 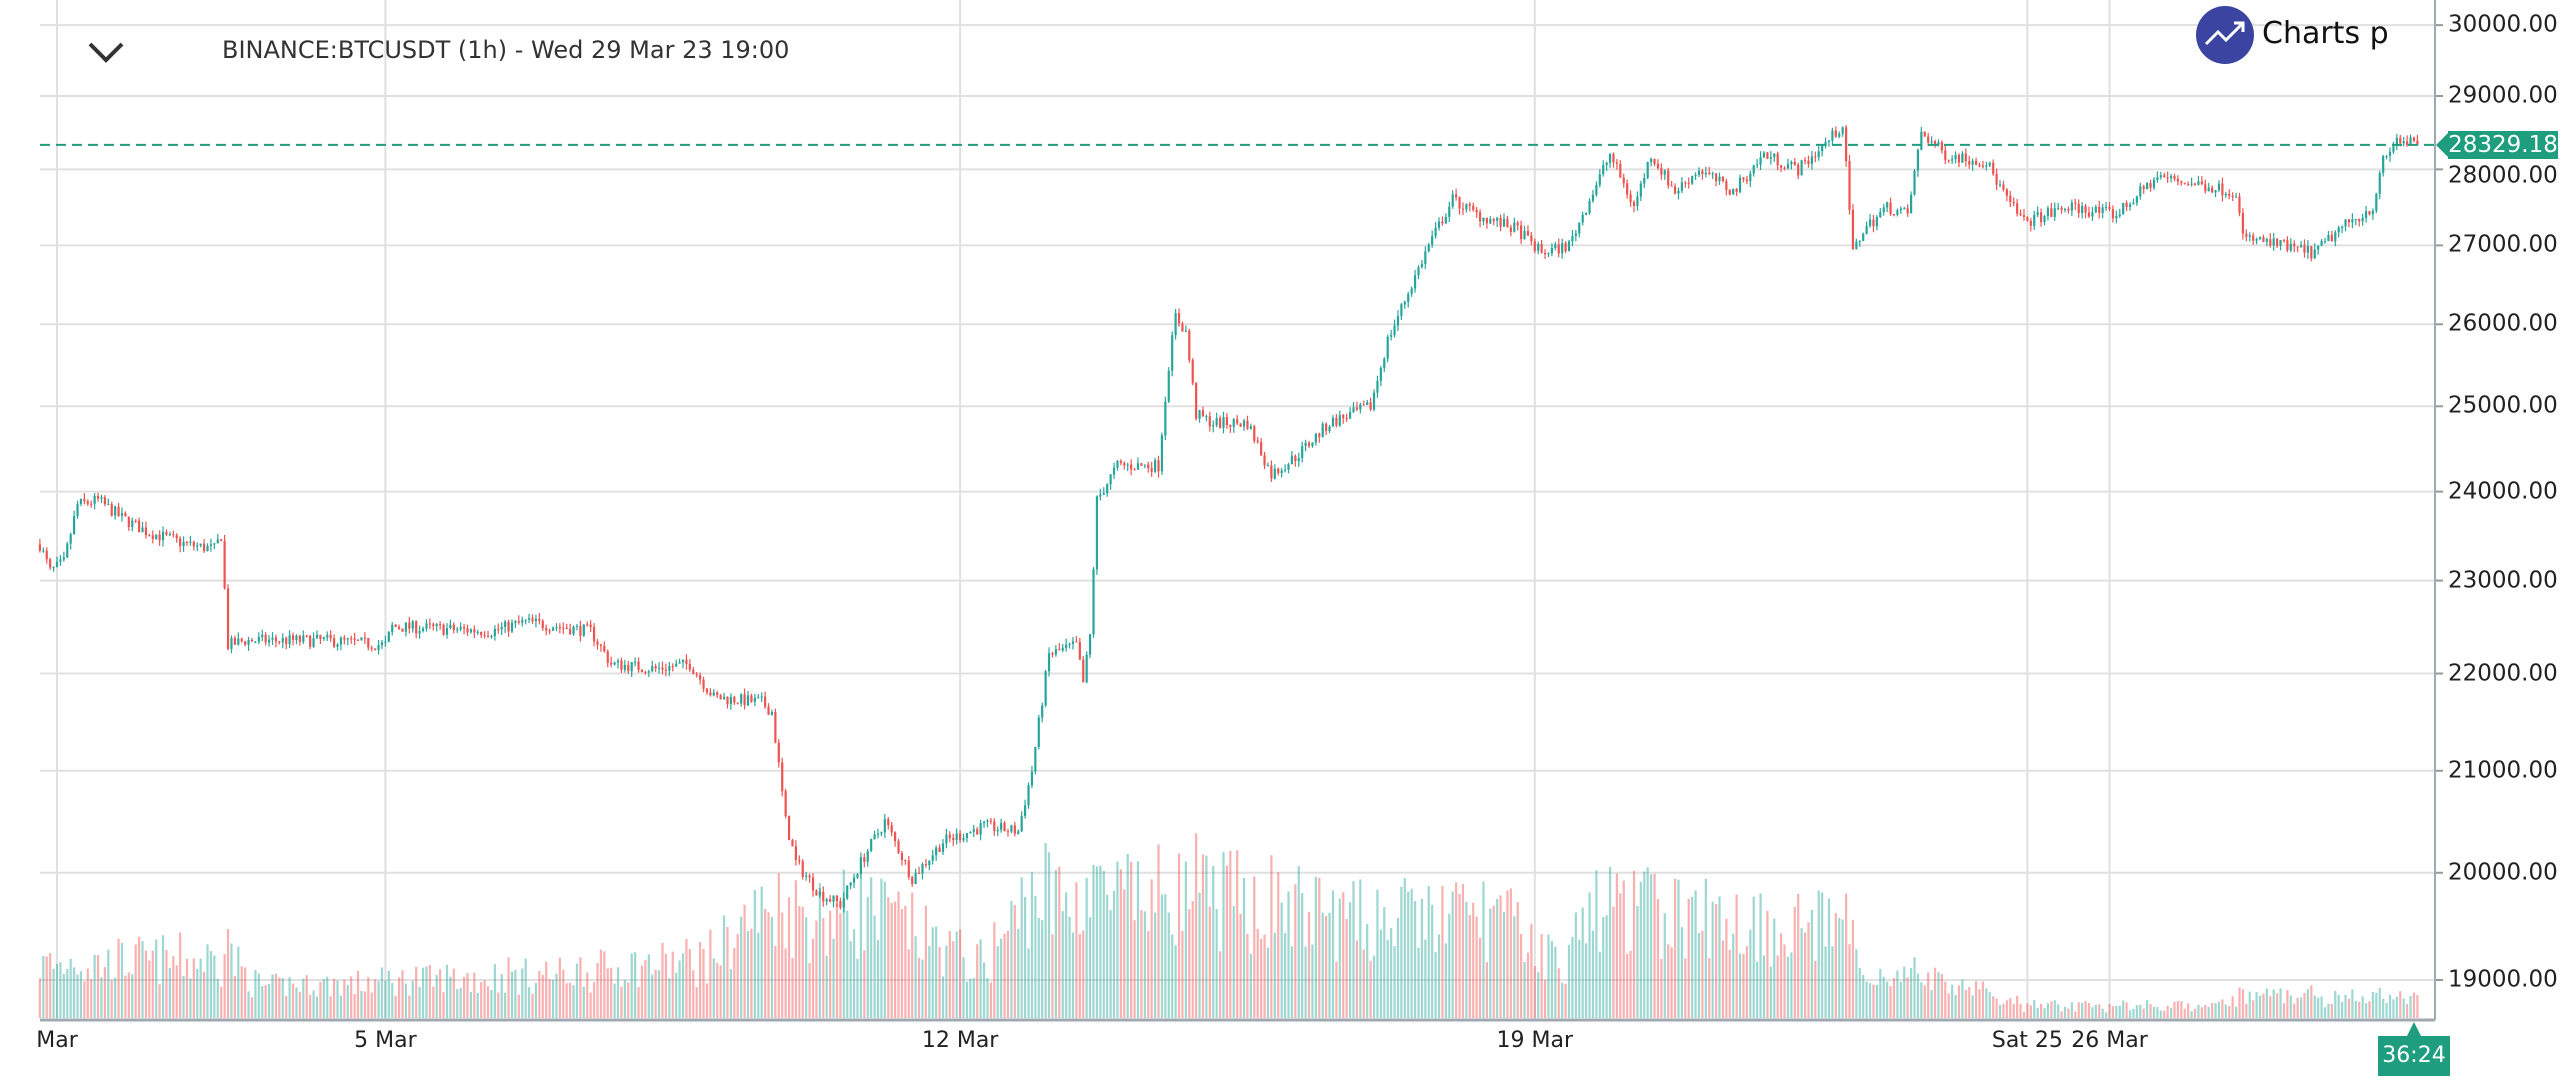 What do you see at coordinates (2109, 1040) in the screenshot?
I see `time-axis-label: 26 Mar` at bounding box center [2109, 1040].